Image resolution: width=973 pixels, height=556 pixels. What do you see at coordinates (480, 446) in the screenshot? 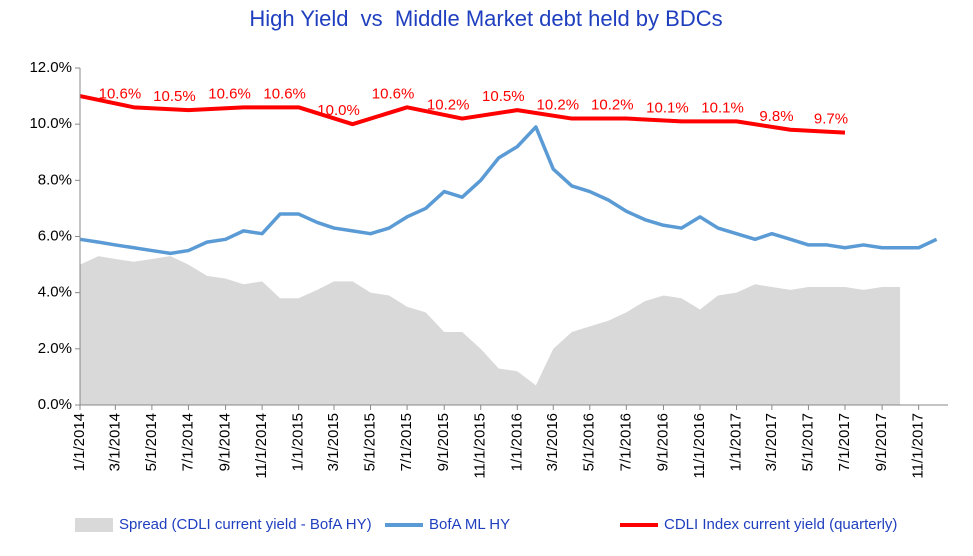
I see `x-tick-label: 11/1/2015` at bounding box center [480, 446].